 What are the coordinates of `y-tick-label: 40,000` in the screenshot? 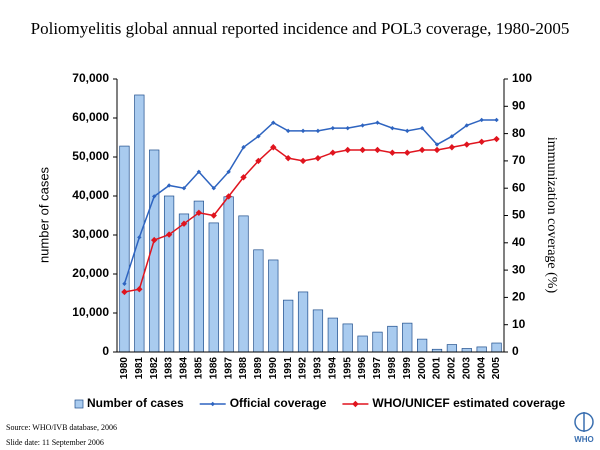 It's located at (90, 195).